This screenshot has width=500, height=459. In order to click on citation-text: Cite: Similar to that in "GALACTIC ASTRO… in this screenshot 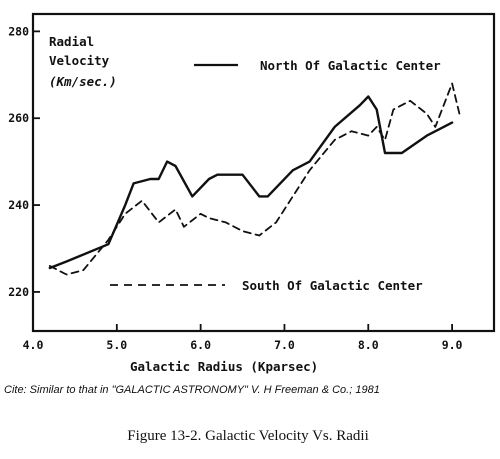, I will do `click(192, 390)`.